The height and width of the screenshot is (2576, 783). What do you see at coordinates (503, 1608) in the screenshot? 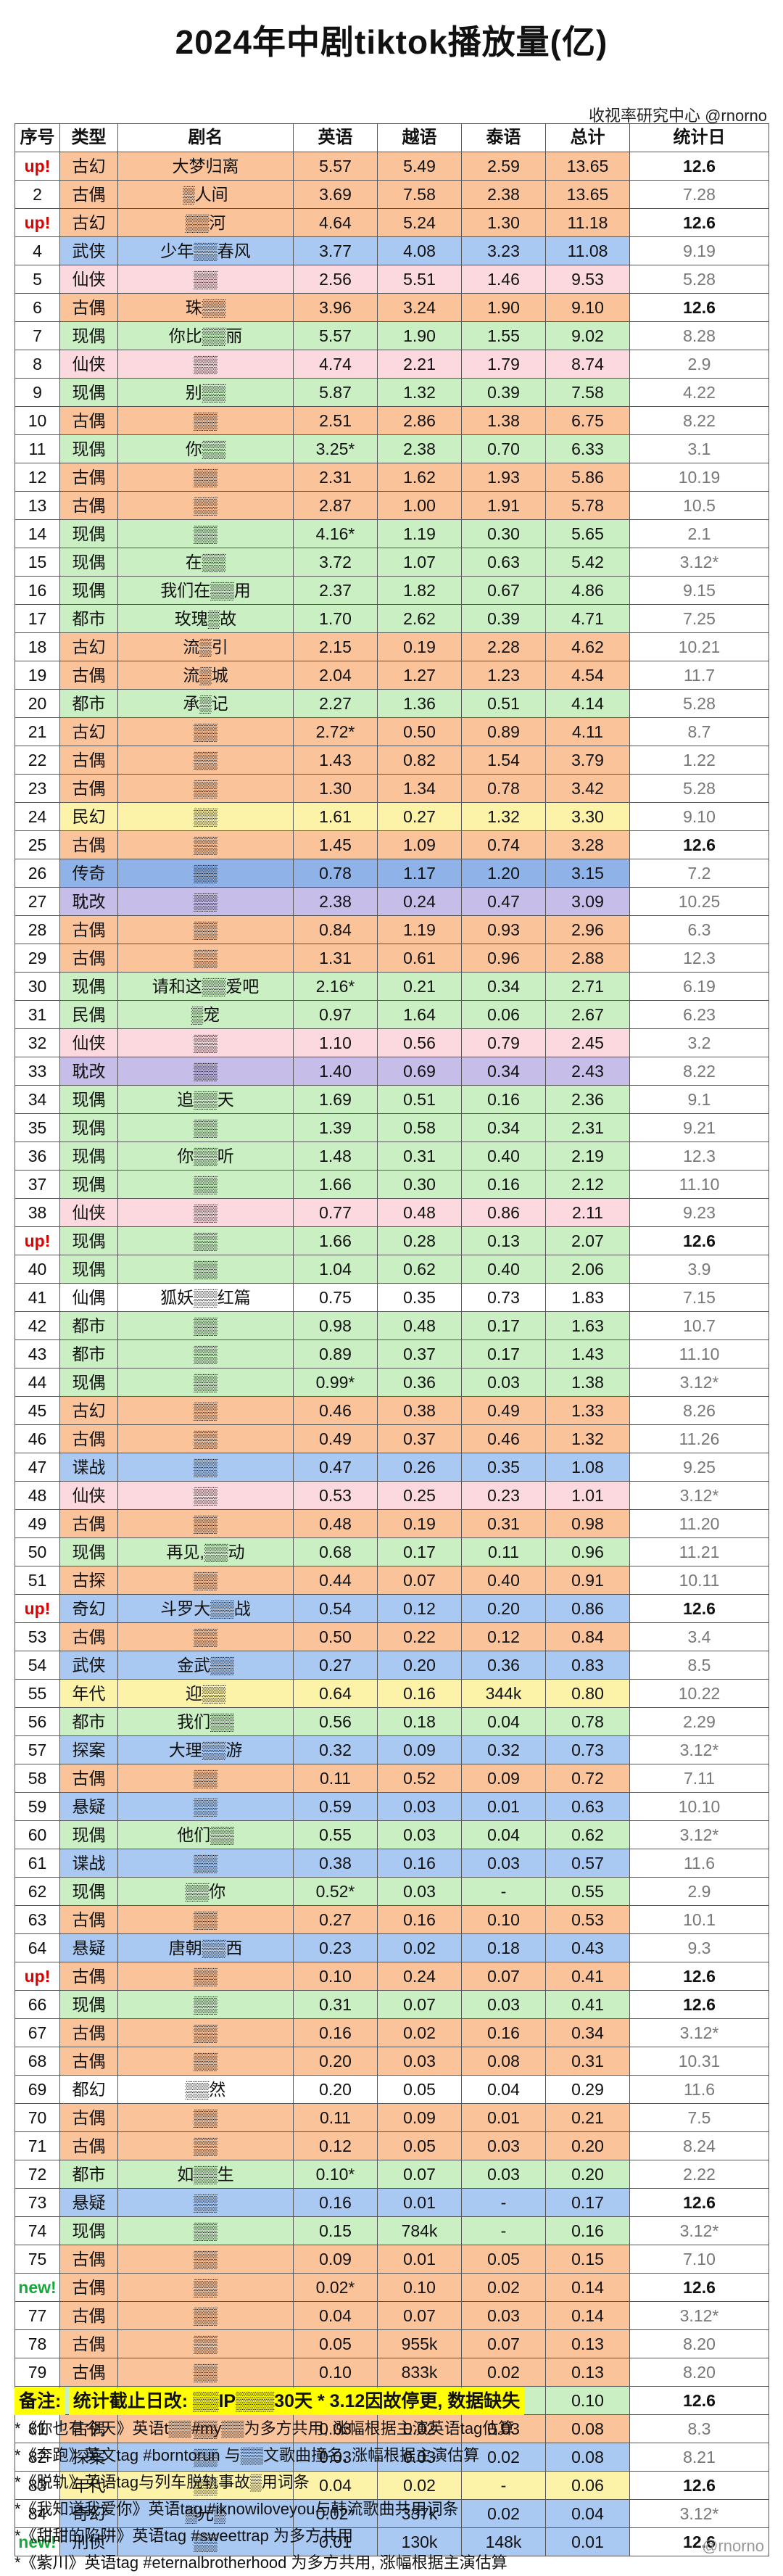
I see `thai-cell: 0.20` at bounding box center [503, 1608].